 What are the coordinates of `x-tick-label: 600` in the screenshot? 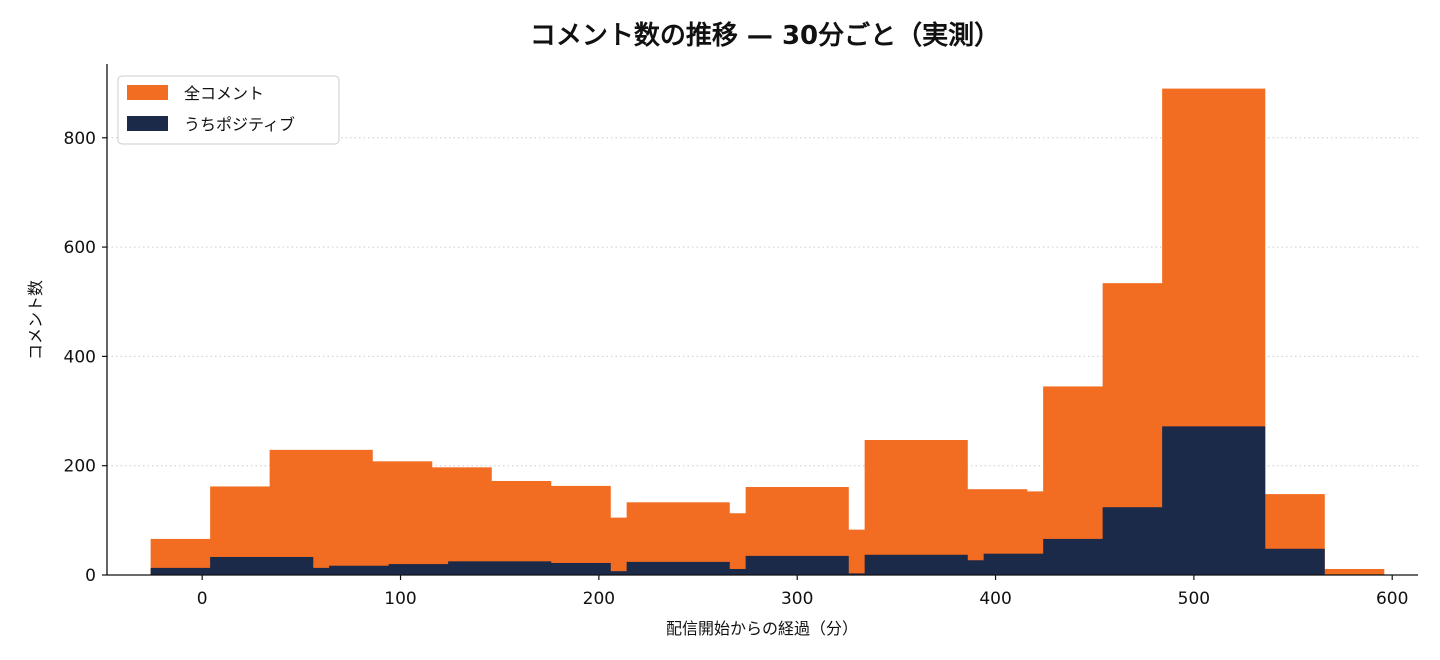 It's located at (1392, 599).